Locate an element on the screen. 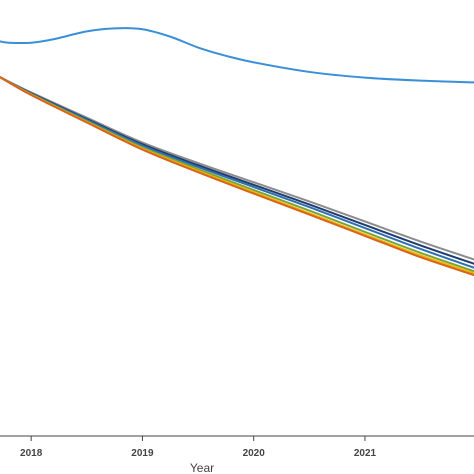  x-tick-label: 2020 is located at coordinates (254, 453).